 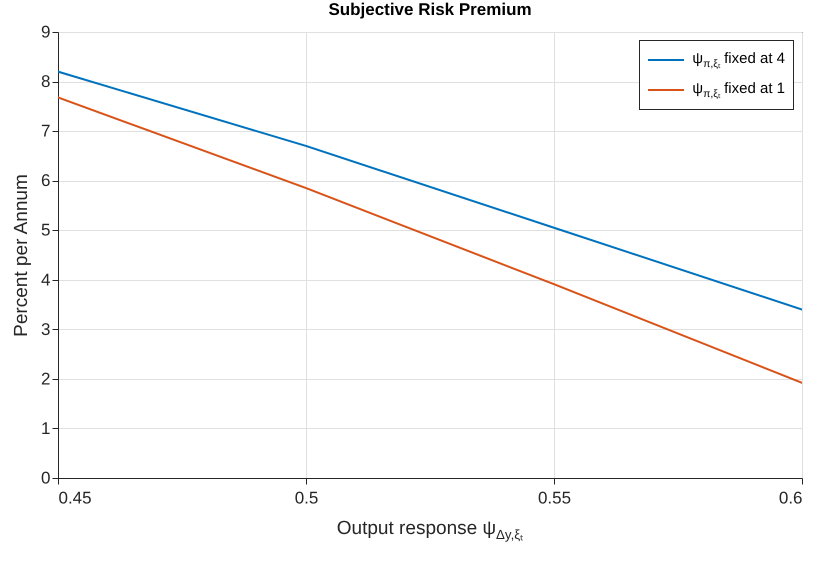 I want to click on x-tick-label: 0.5, so click(x=306, y=498).